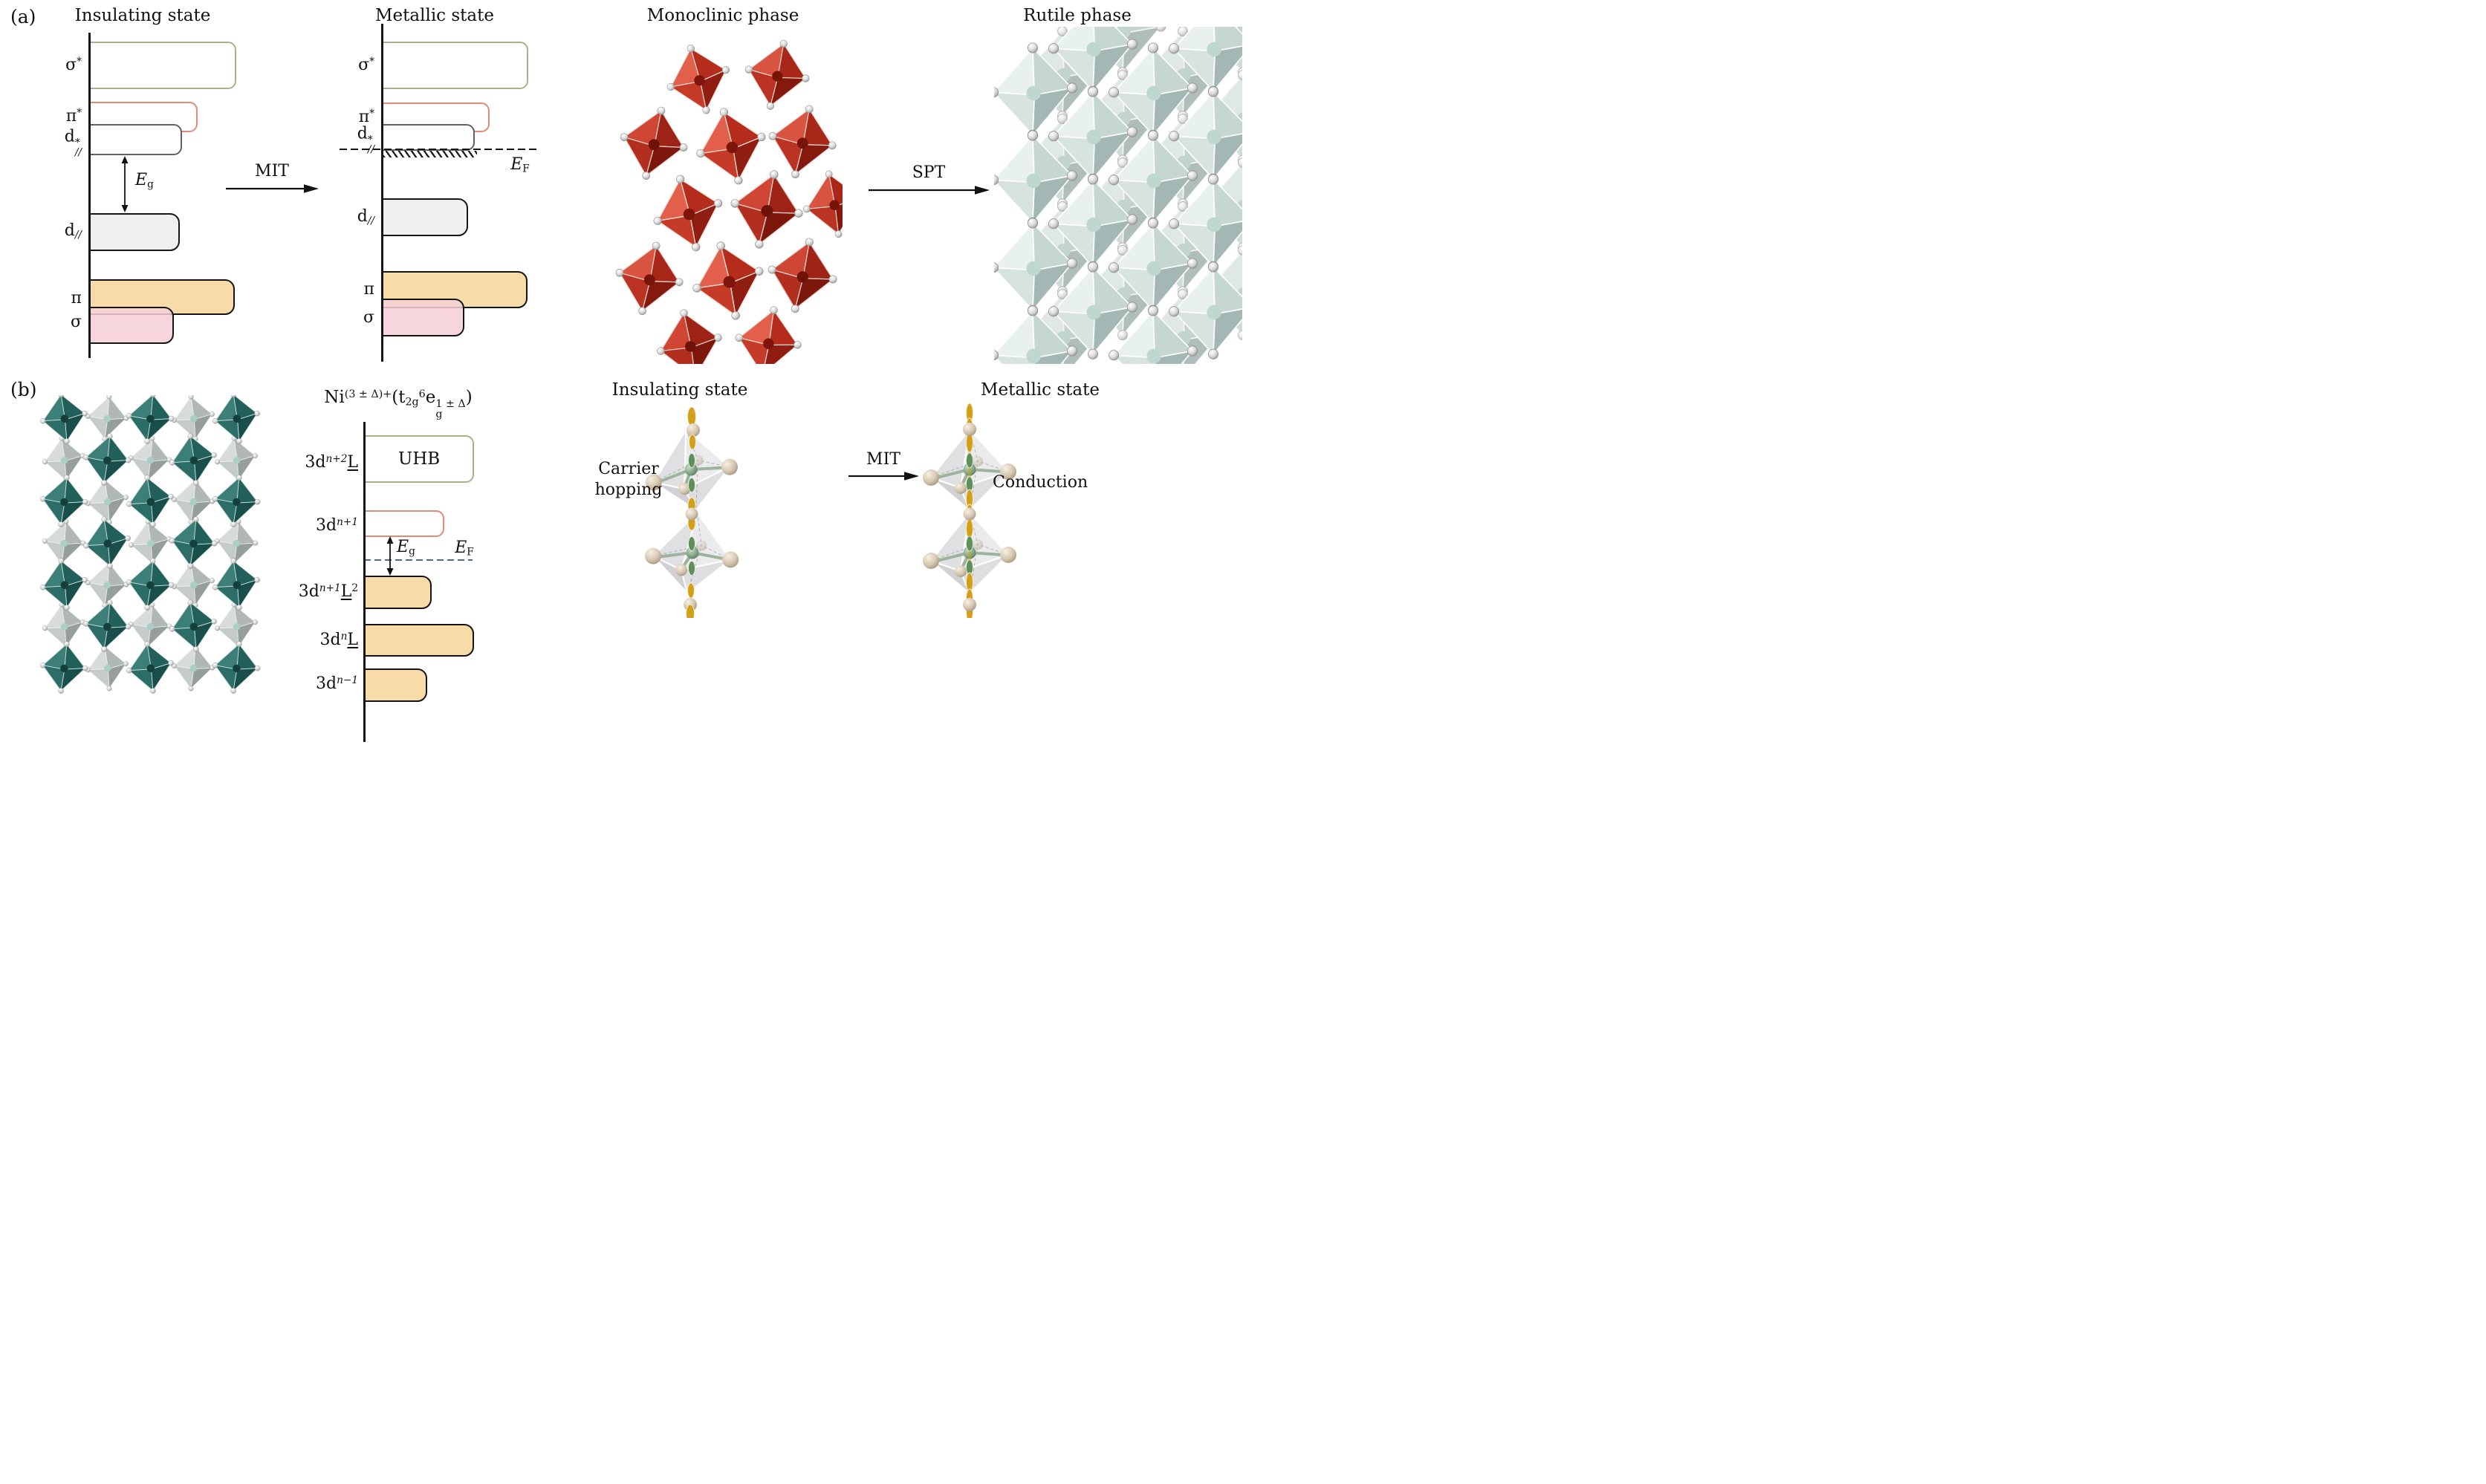 The height and width of the screenshot is (1484, 2486). What do you see at coordinates (74, 65) in the screenshot?
I see `band-label-sigma-star-ins: σ*` at bounding box center [74, 65].